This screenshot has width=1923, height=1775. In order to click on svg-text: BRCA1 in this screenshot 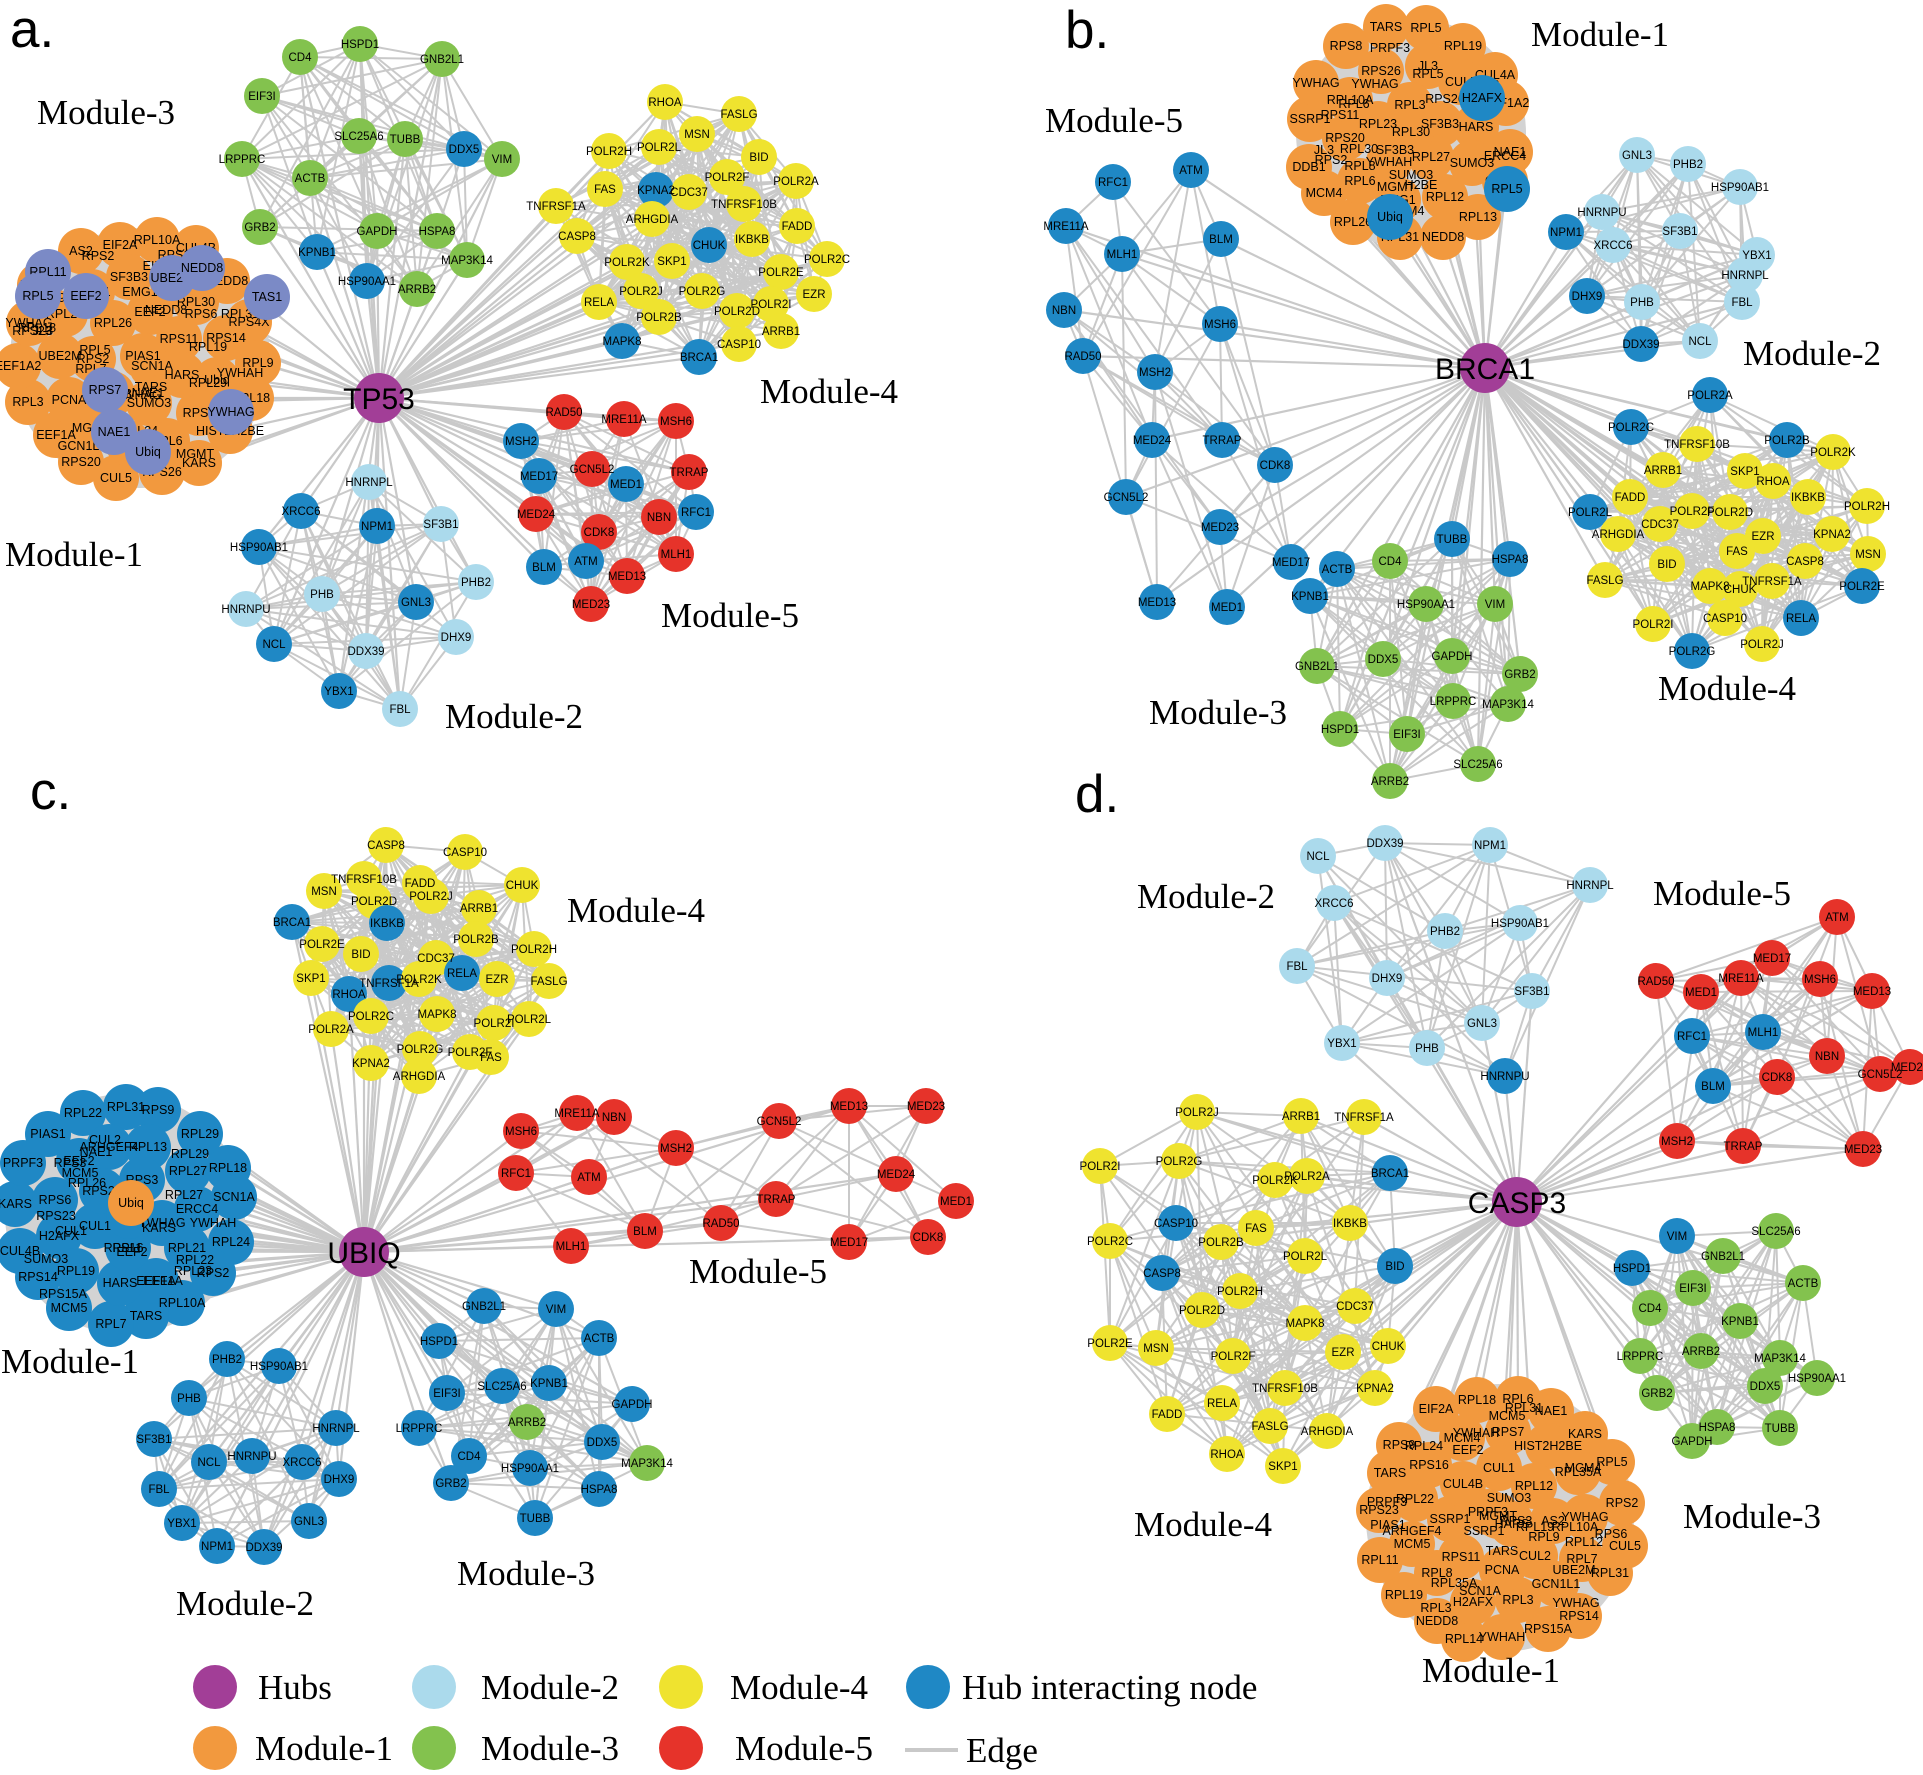, I will do `click(1390, 1174)`.